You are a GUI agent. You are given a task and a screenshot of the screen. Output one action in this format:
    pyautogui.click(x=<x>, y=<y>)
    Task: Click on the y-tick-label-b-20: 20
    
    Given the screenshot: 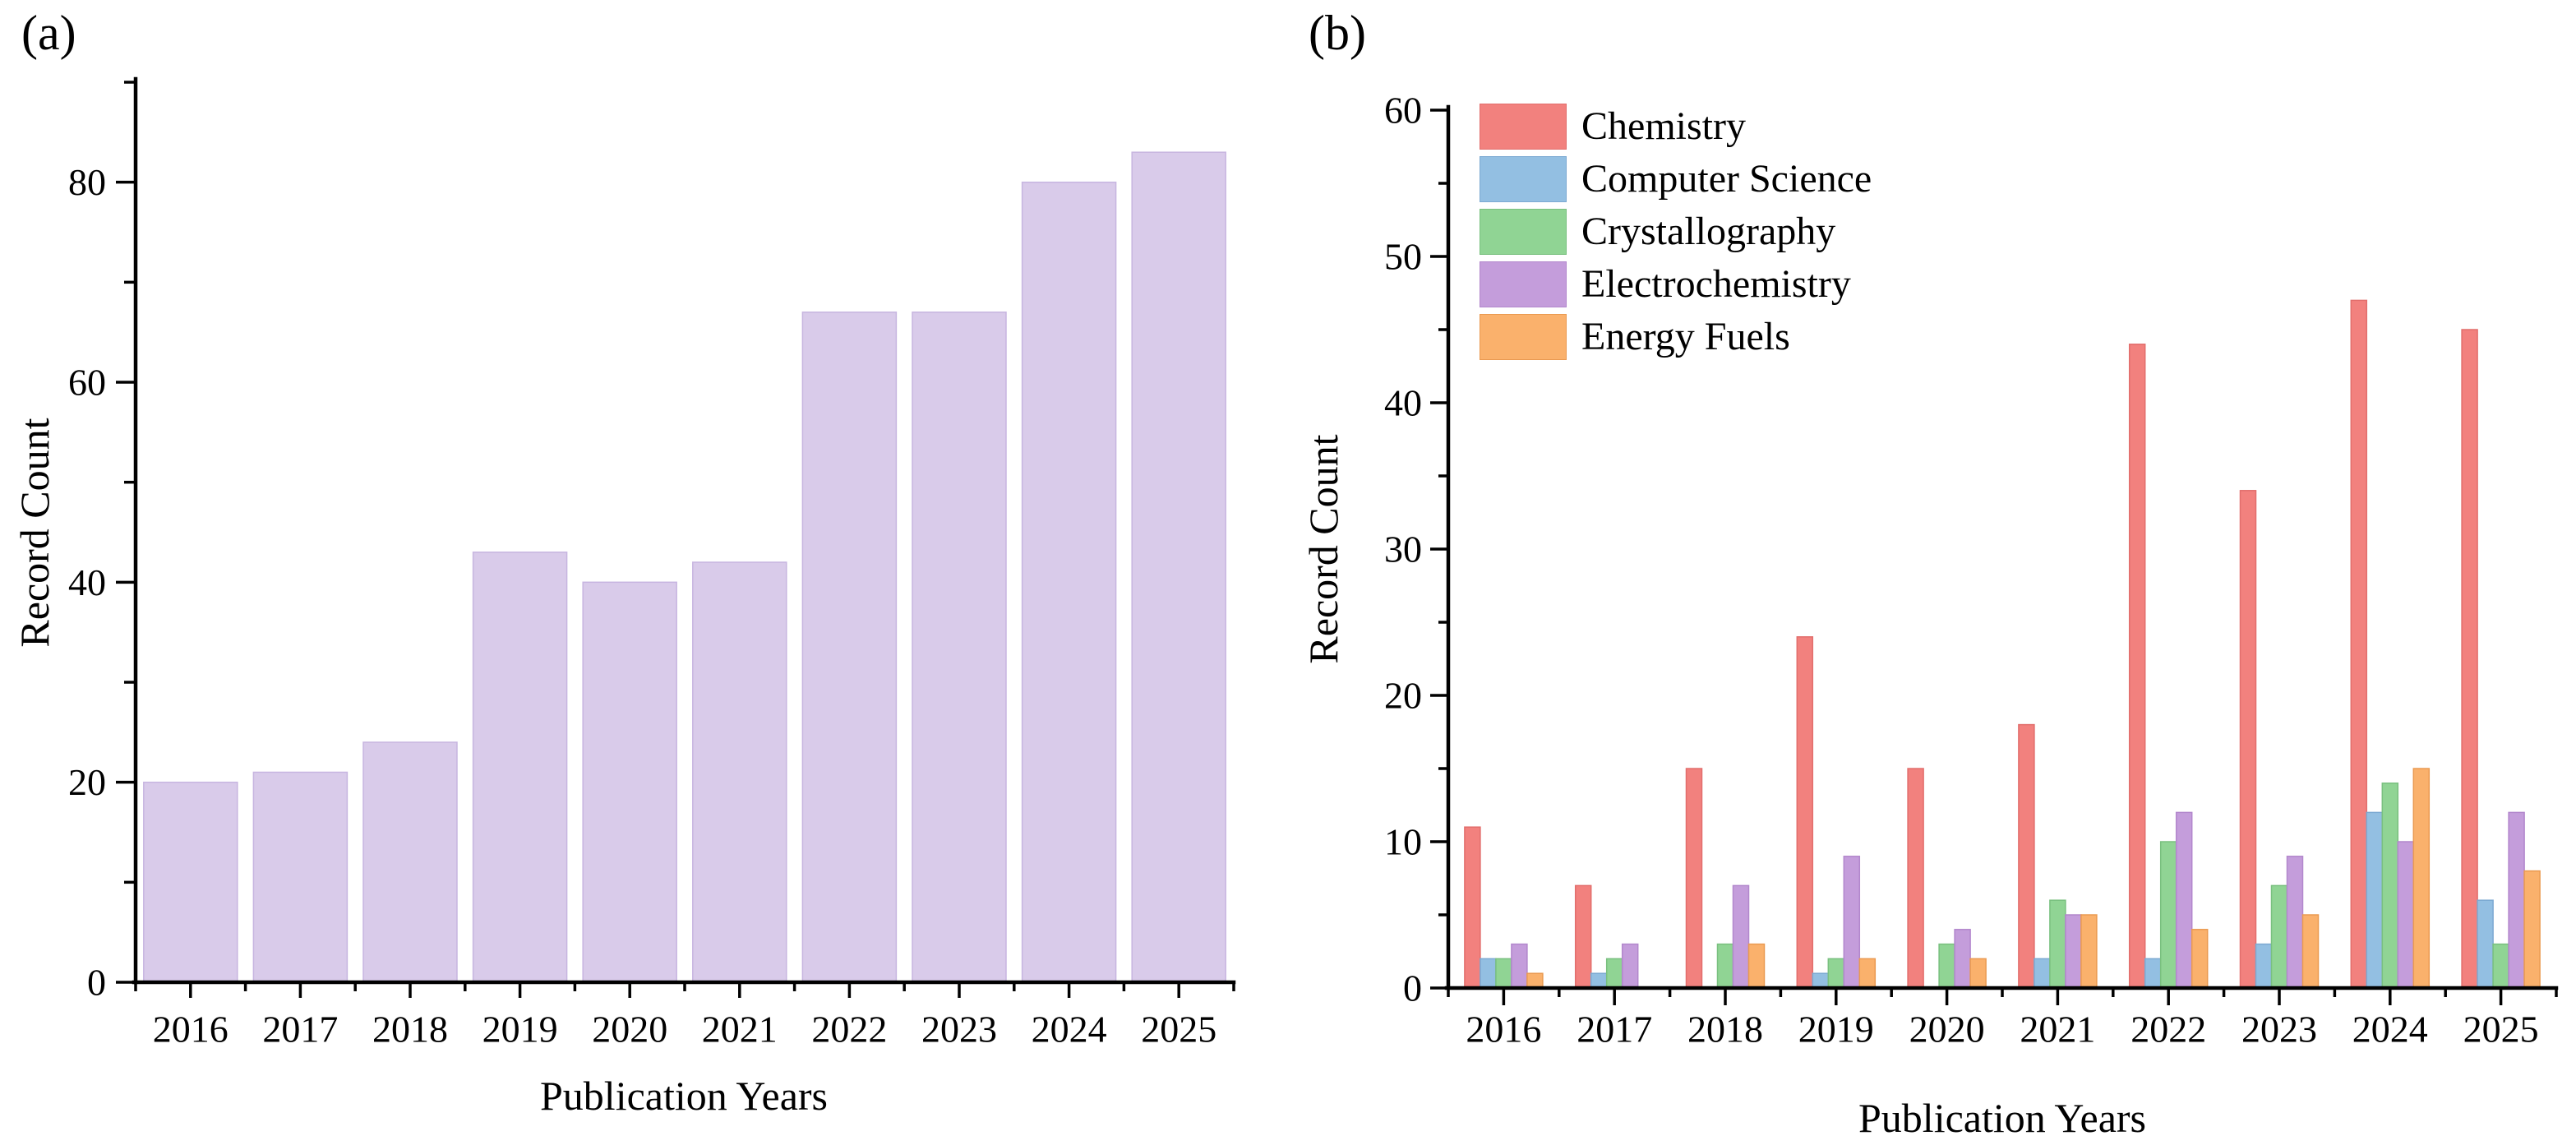 What is the action you would take?
    pyautogui.click(x=1403, y=696)
    